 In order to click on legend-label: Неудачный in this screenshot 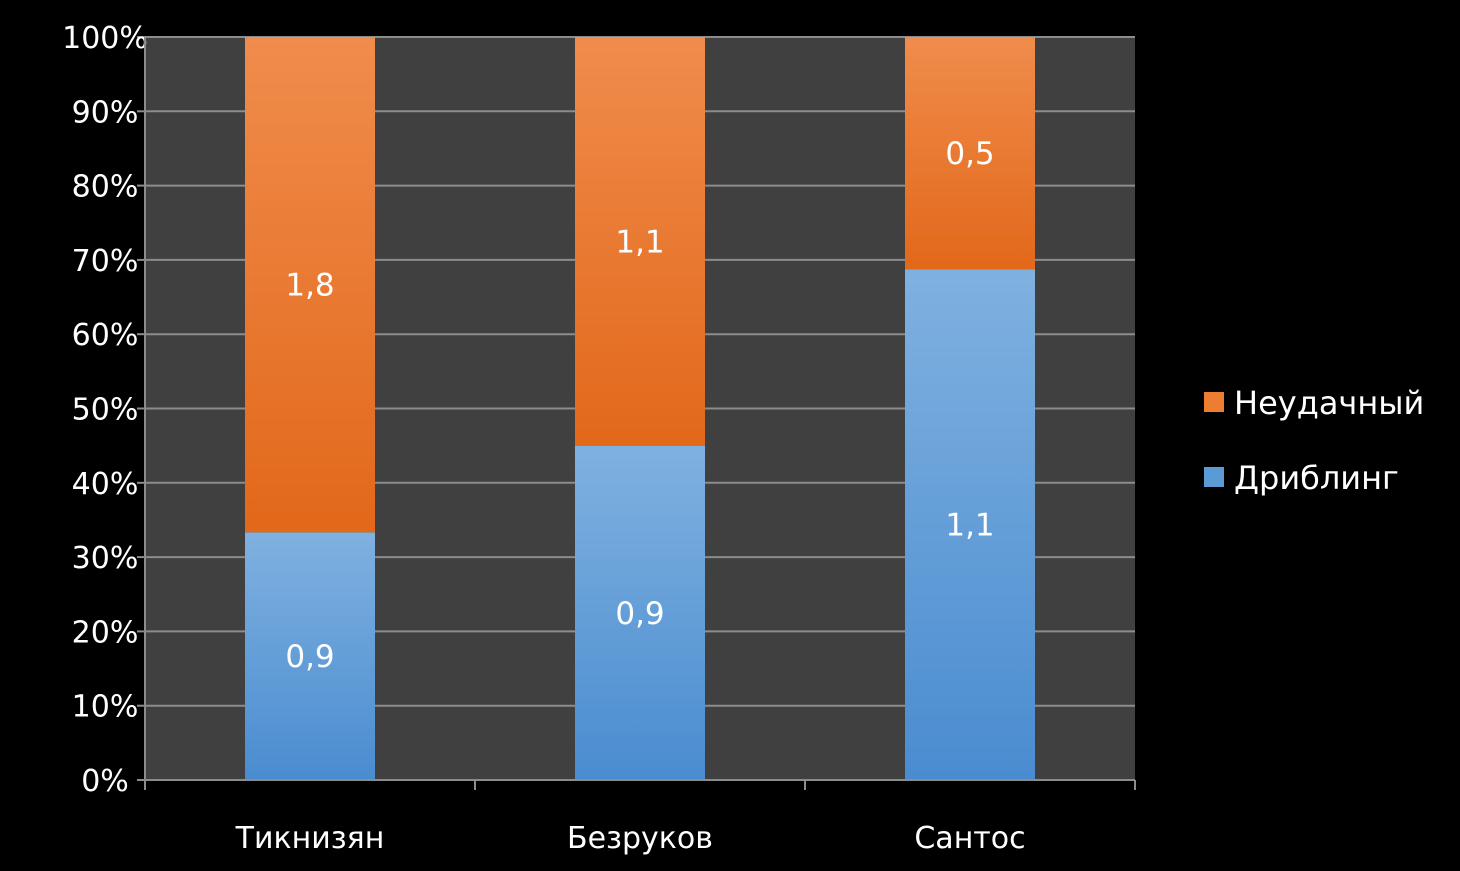, I will do `click(1329, 403)`.